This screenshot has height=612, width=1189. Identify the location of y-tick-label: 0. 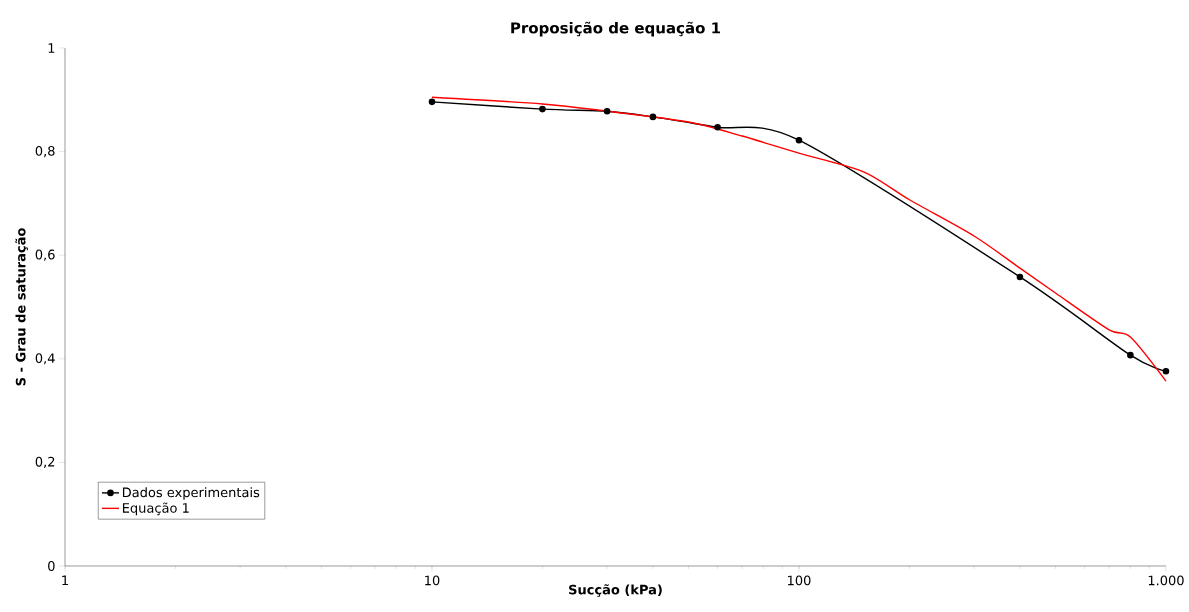
(51, 566).